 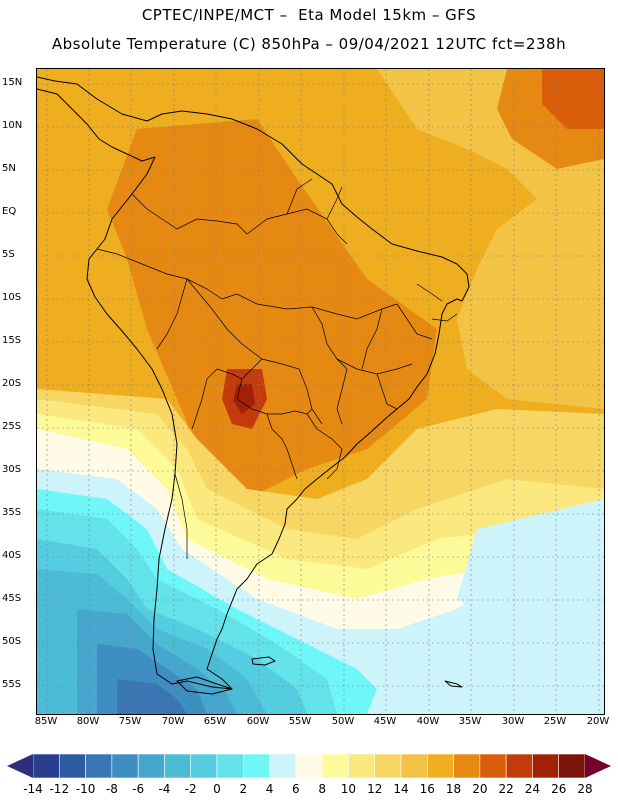 I want to click on colorbar-tick-label: 22, so click(x=506, y=789).